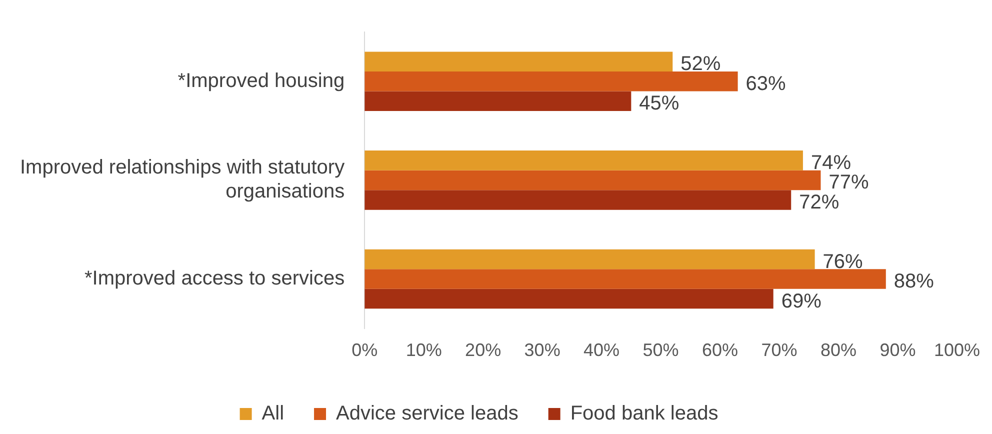 The height and width of the screenshot is (434, 992). What do you see at coordinates (898, 350) in the screenshot?
I see `x-tick-label: 90%` at bounding box center [898, 350].